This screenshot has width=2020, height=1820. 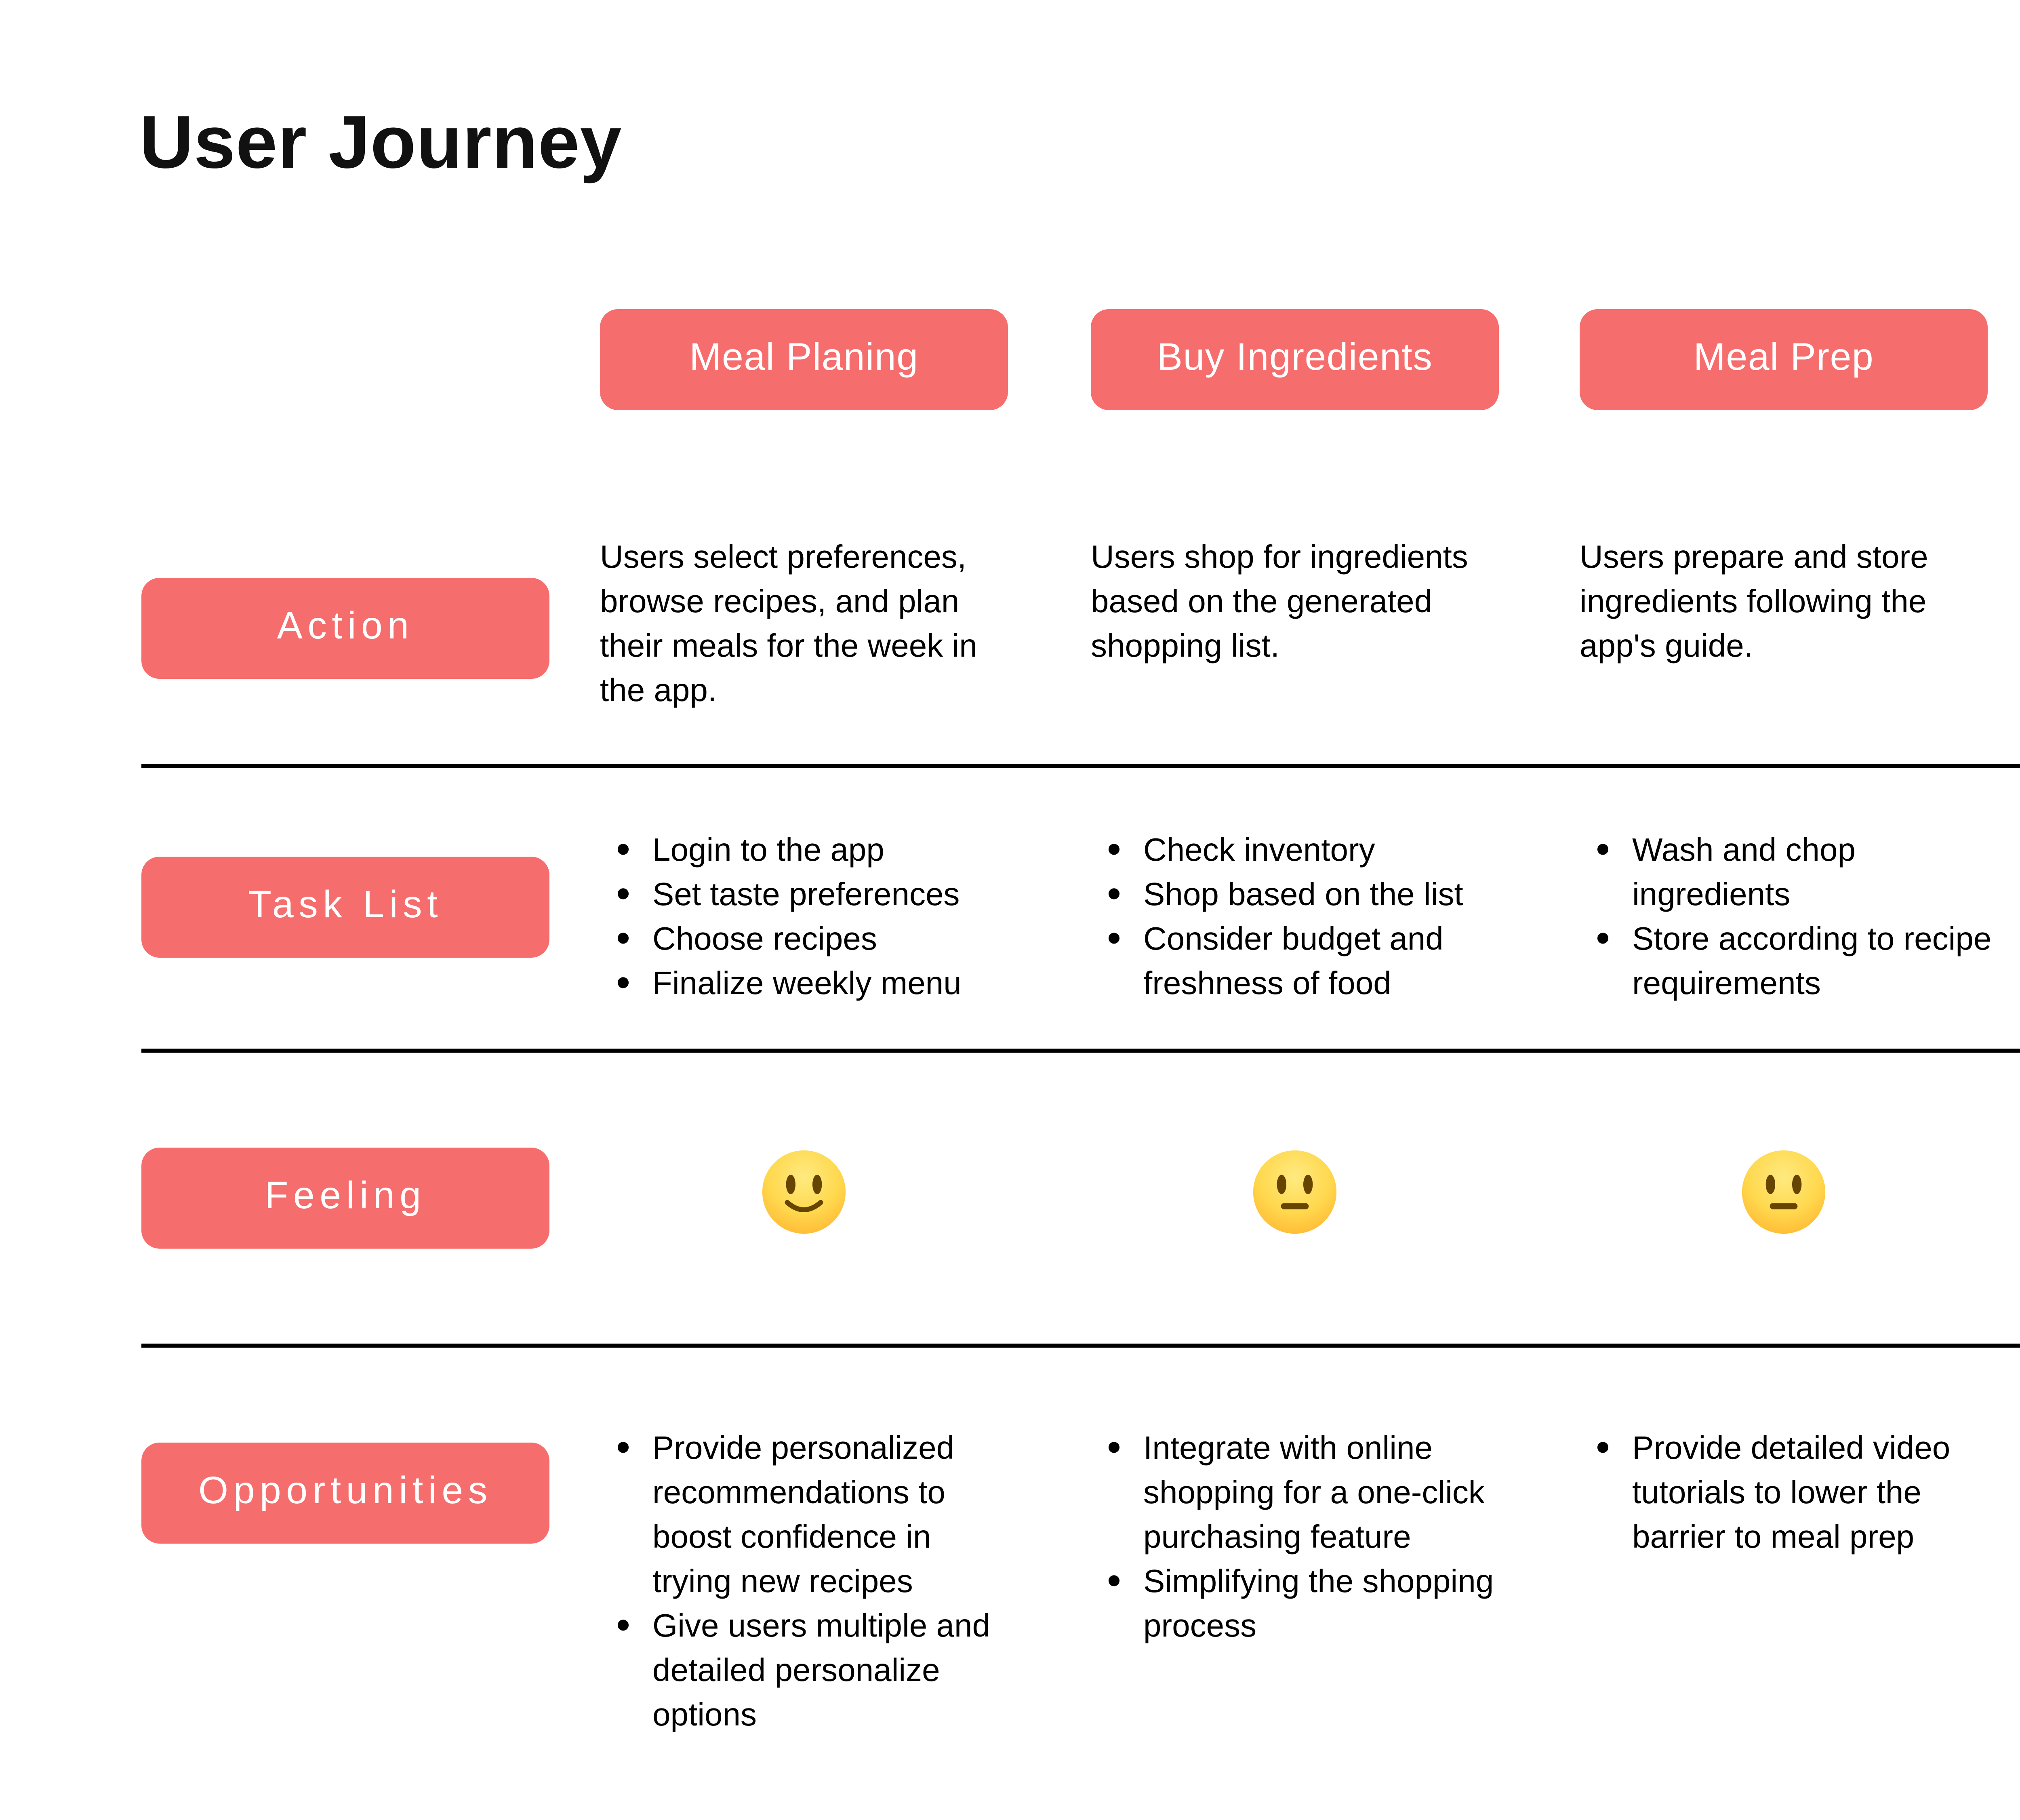 I want to click on task-item: Store according to recipe requirements, so click(x=1788, y=962).